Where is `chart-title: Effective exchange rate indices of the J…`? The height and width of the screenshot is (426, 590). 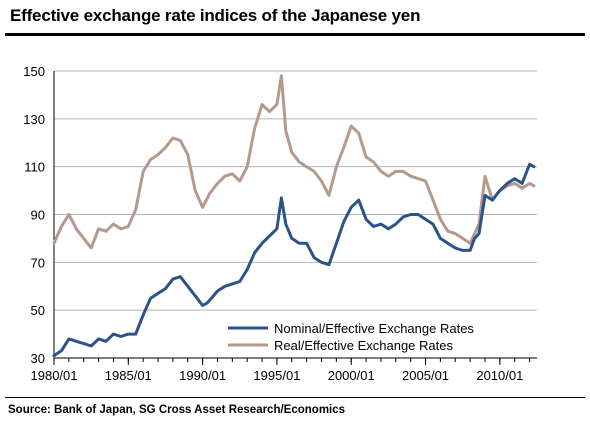 chart-title: Effective exchange rate indices of the J… is located at coordinates (215, 15).